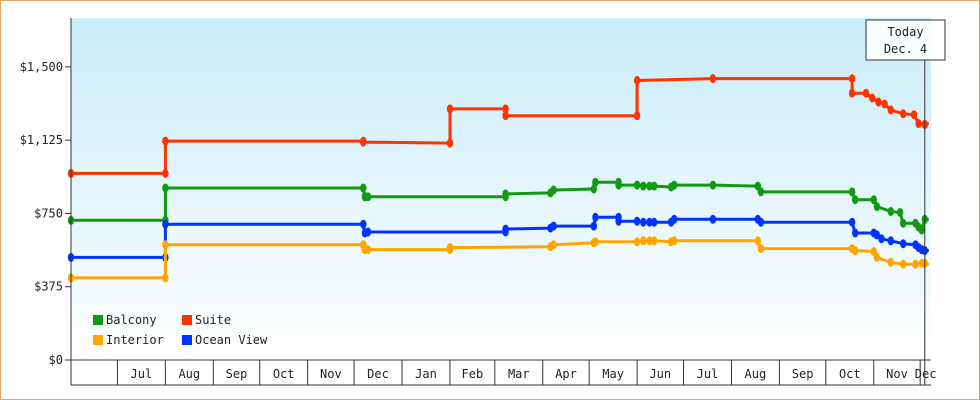 Image resolution: width=980 pixels, height=400 pixels. I want to click on y-tick-label: $1,500, so click(41, 67).